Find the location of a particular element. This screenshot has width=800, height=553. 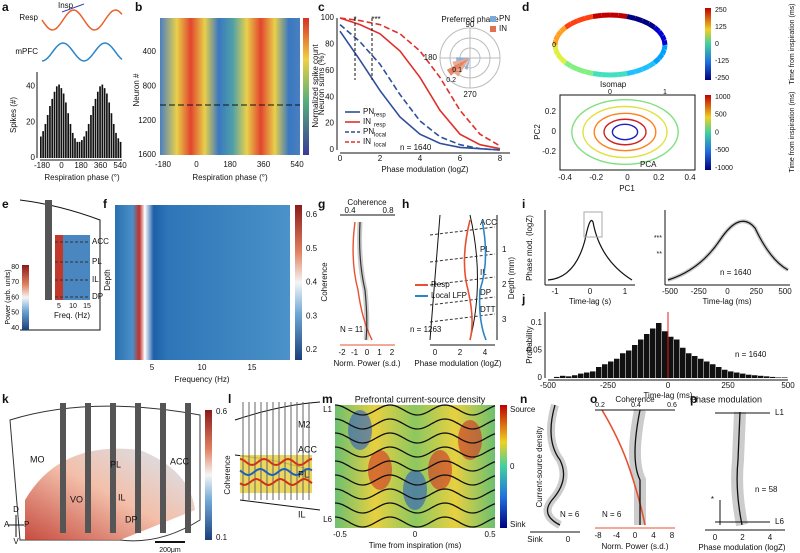

label: n = 1640 is located at coordinates (751, 354).